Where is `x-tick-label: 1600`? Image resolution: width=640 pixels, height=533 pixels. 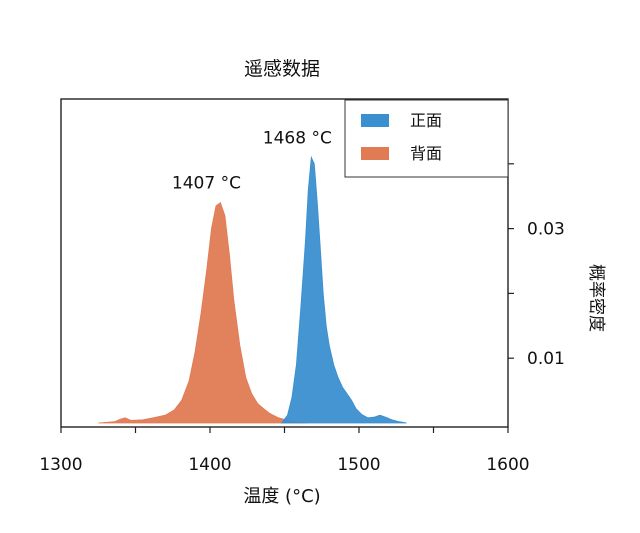 x-tick-label: 1600 is located at coordinates (507, 465).